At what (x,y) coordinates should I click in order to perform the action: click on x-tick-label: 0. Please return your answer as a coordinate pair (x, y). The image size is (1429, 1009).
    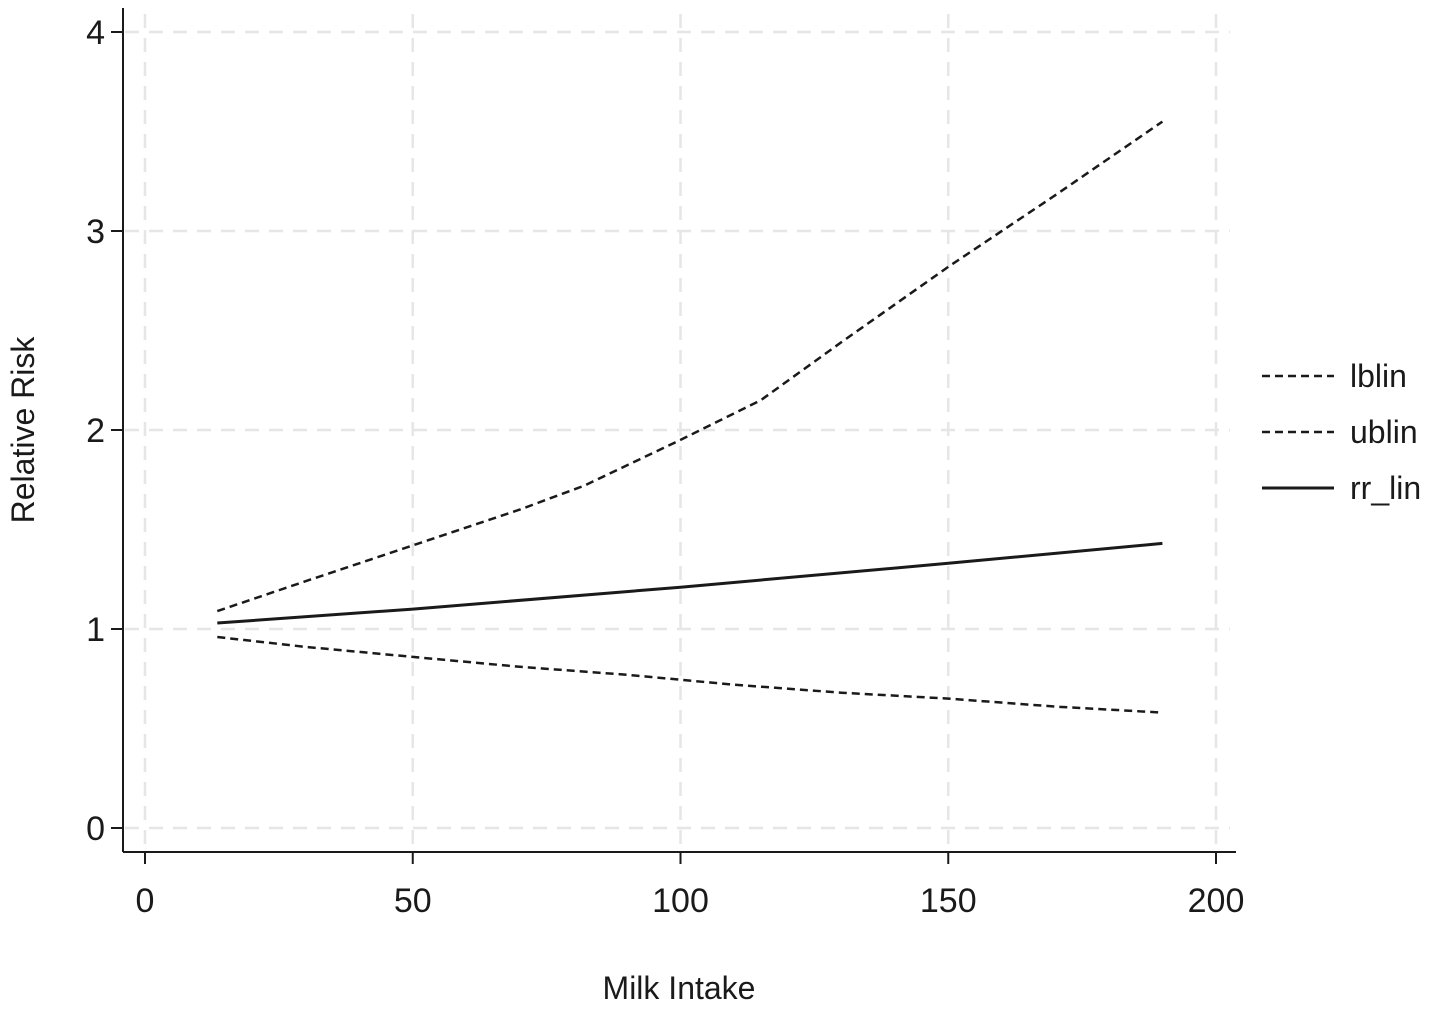
    Looking at the image, I should click on (145, 901).